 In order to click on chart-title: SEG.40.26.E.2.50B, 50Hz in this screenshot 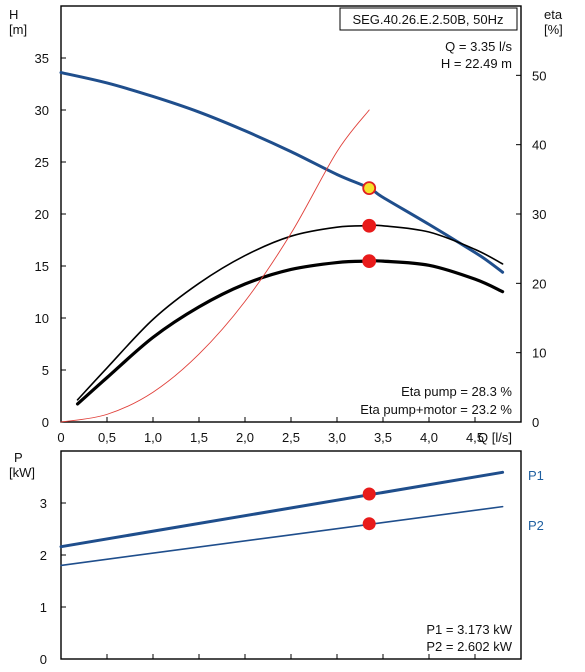, I will do `click(427, 19)`.